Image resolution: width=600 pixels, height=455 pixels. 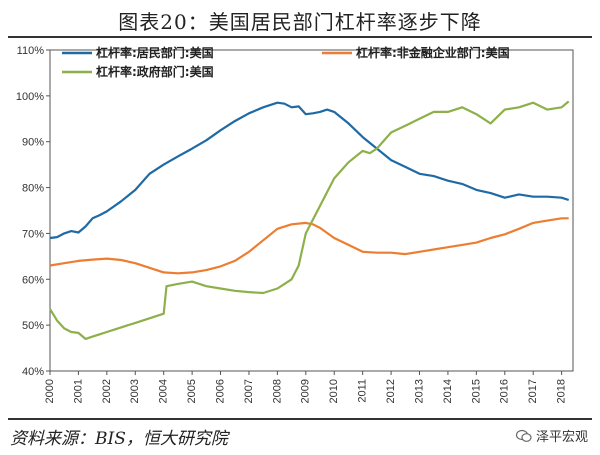 What do you see at coordinates (300, 419) in the screenshot?
I see `footer-divider` at bounding box center [300, 419].